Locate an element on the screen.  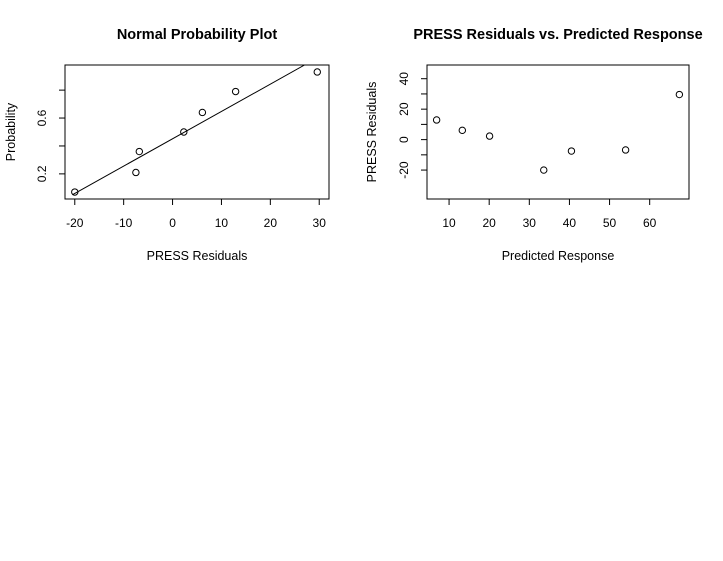
x-tick-label: -20 is located at coordinates (75, 223).